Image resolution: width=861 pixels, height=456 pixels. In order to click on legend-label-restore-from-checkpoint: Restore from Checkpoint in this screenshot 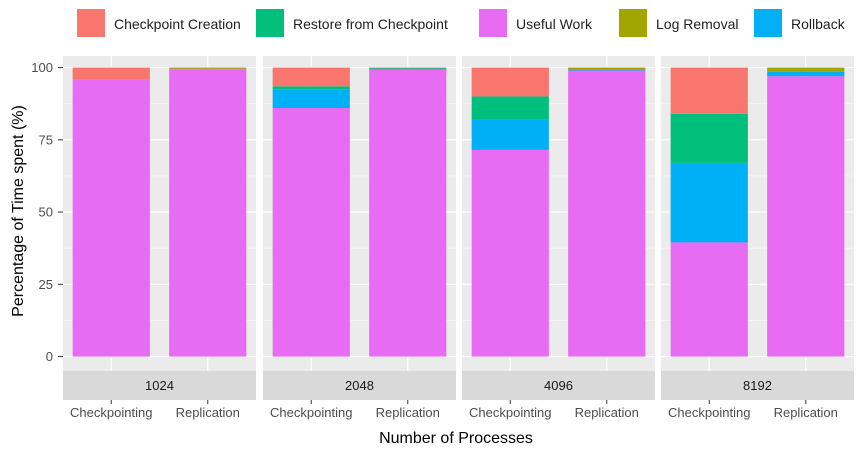, I will do `click(370, 24)`.